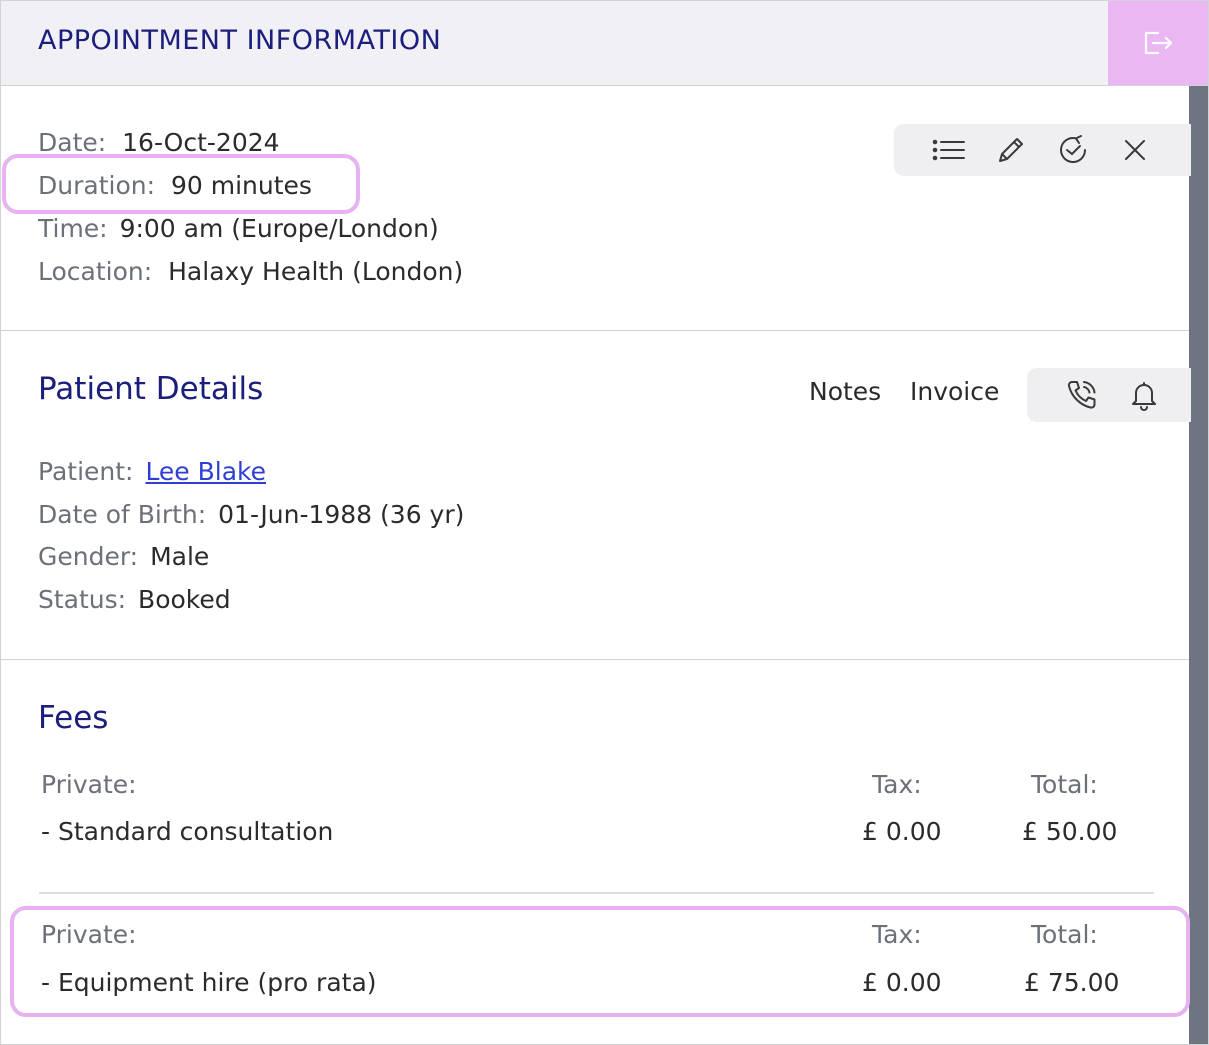  I want to click on edit-button, so click(1011, 150).